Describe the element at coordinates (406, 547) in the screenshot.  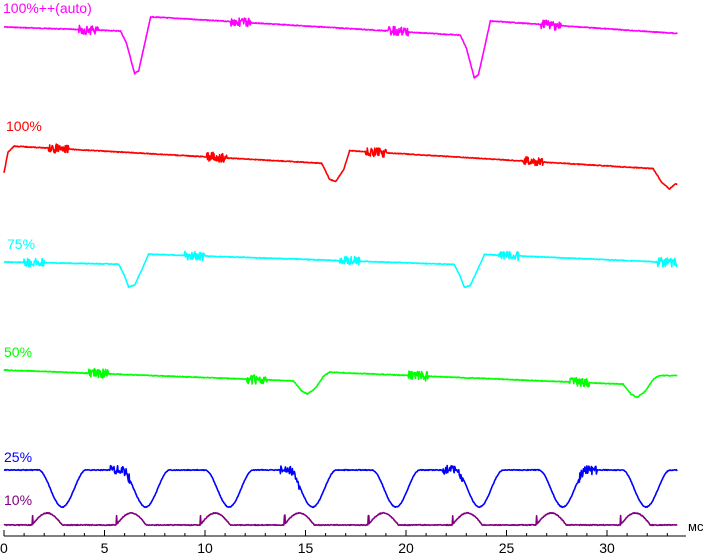
I see `x-tick-label-20: 20` at that location.